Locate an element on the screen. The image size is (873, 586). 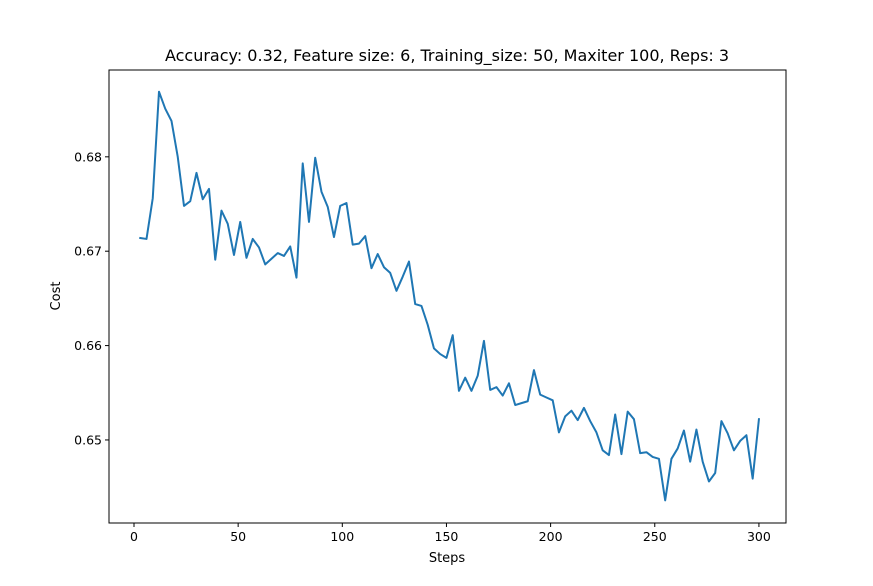
x-tick-label: 100 is located at coordinates (342, 536).